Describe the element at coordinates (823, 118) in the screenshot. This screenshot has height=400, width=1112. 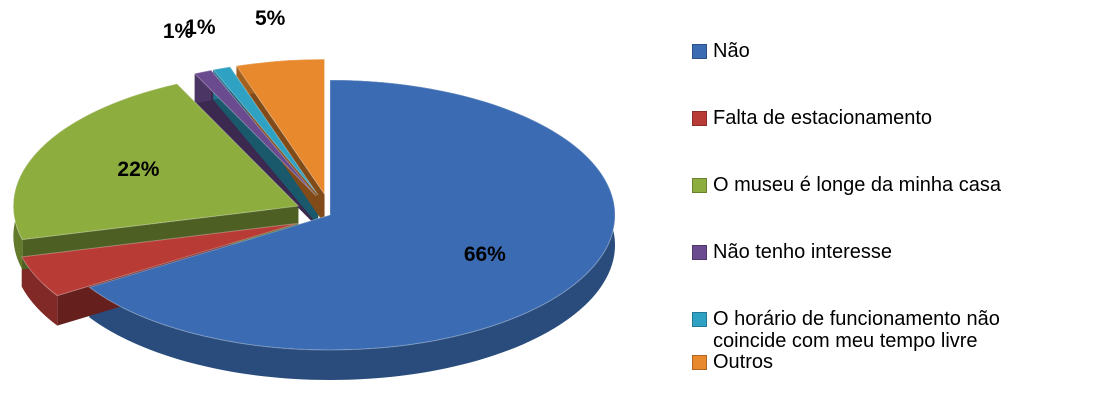
I see `legend-label: Falta de estacionamento` at that location.